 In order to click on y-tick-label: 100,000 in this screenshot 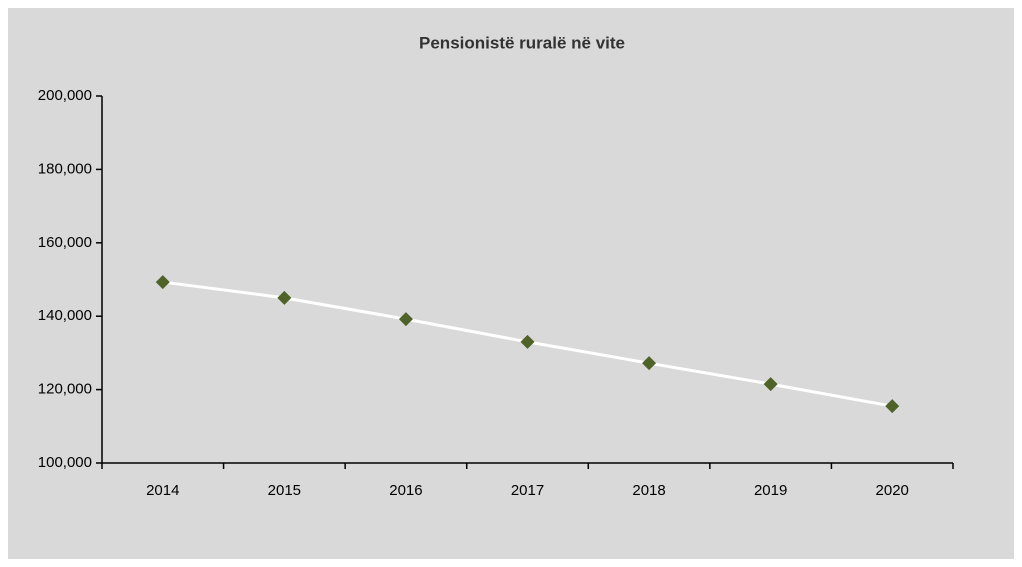, I will do `click(65, 462)`.